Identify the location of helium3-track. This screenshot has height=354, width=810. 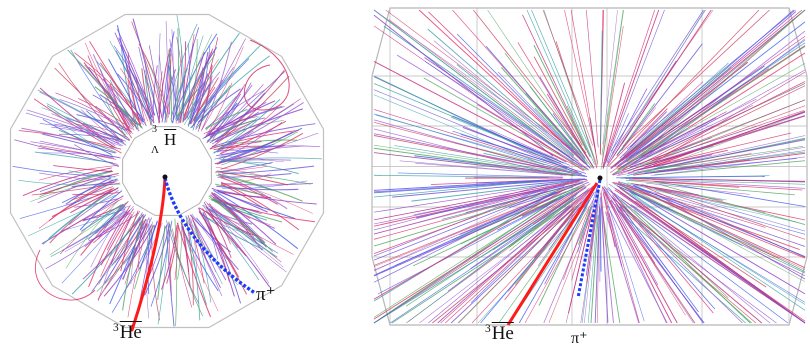
(148, 254).